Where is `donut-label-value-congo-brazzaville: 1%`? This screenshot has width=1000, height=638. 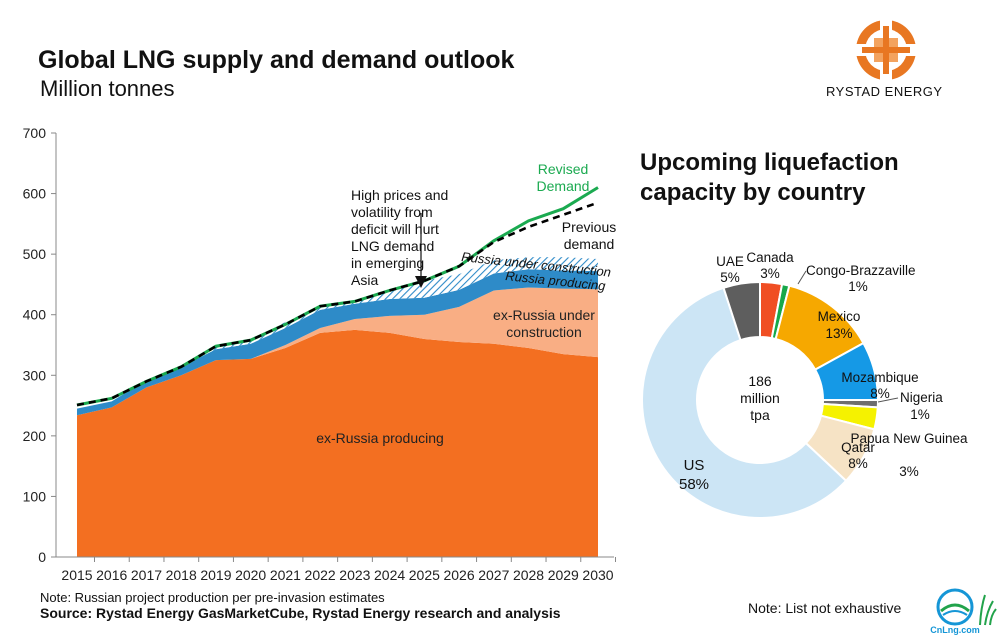 donut-label-value-congo-brazzaville: 1% is located at coordinates (858, 286).